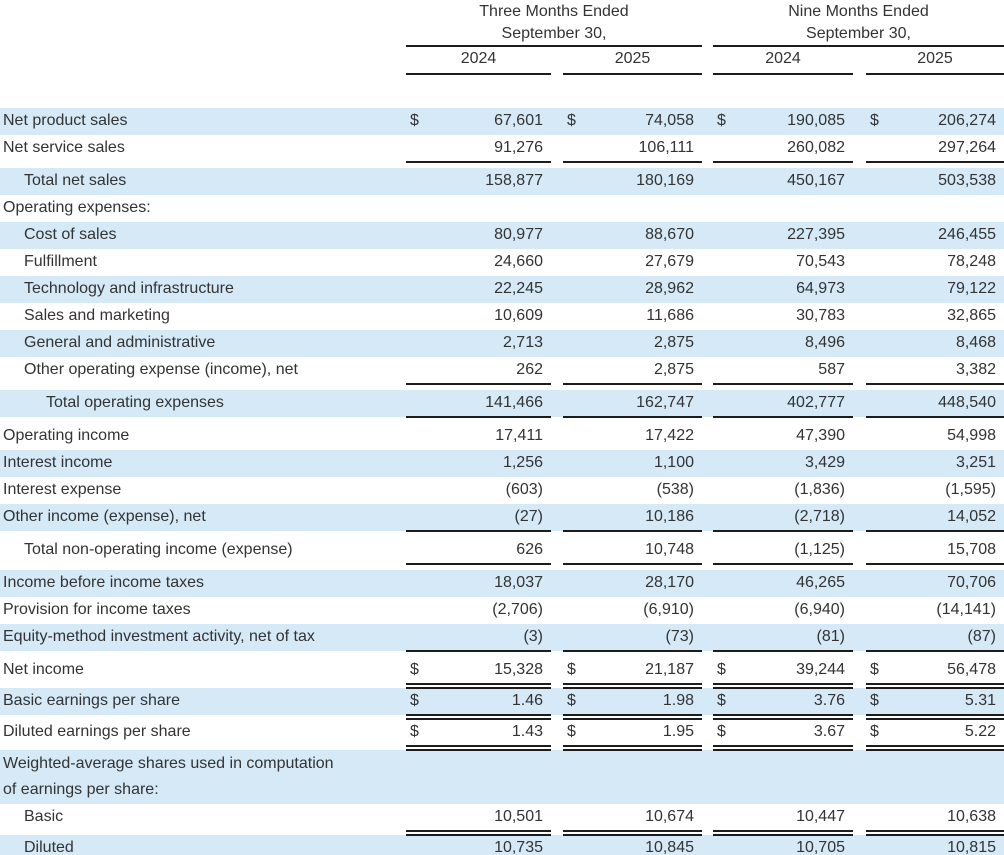  What do you see at coordinates (797, 149) in the screenshot?
I see `cell-value: 260,082` at bounding box center [797, 149].